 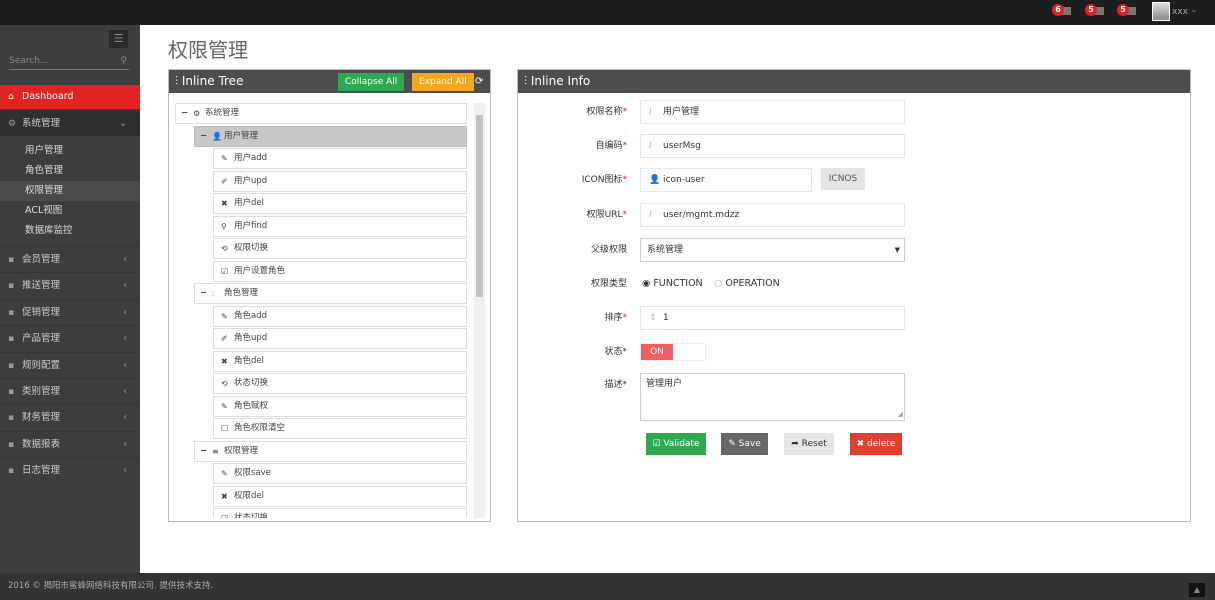 I want to click on icons-button: ICNOS, so click(x=843, y=179).